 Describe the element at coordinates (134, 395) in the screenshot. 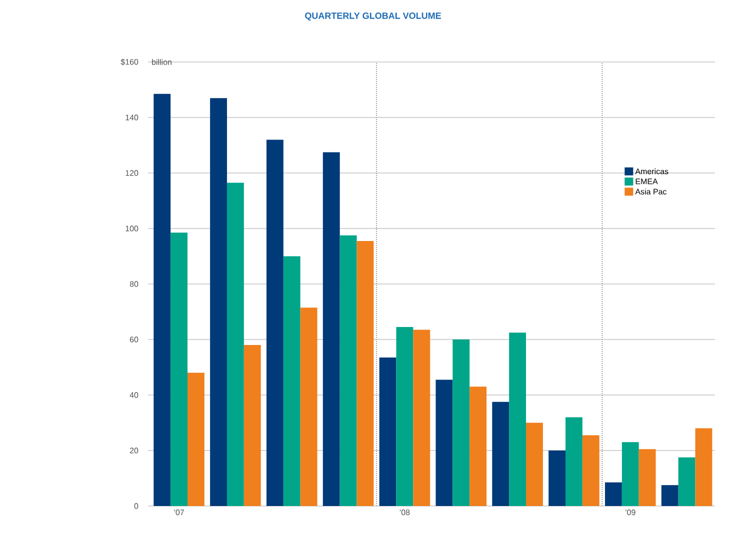

I see `y-tick-label: 40` at that location.